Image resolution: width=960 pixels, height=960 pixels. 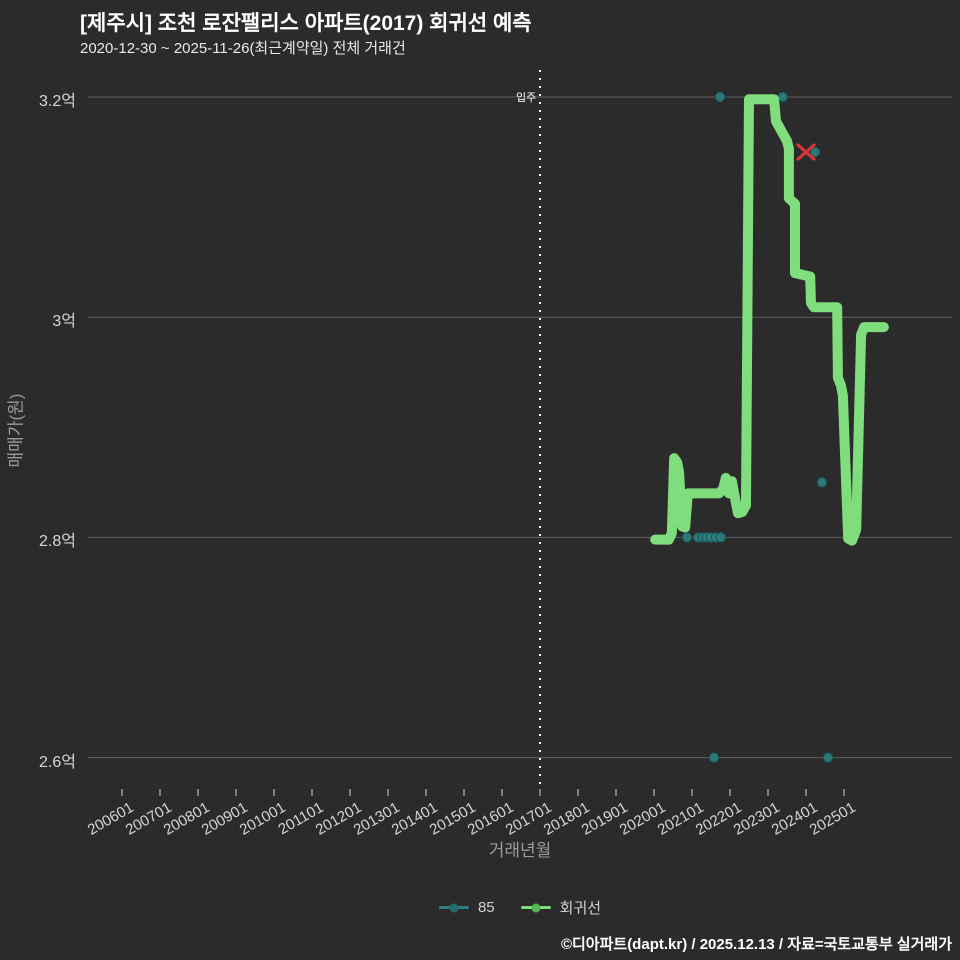 I want to click on legend-item-area85: 85, so click(x=466, y=907).